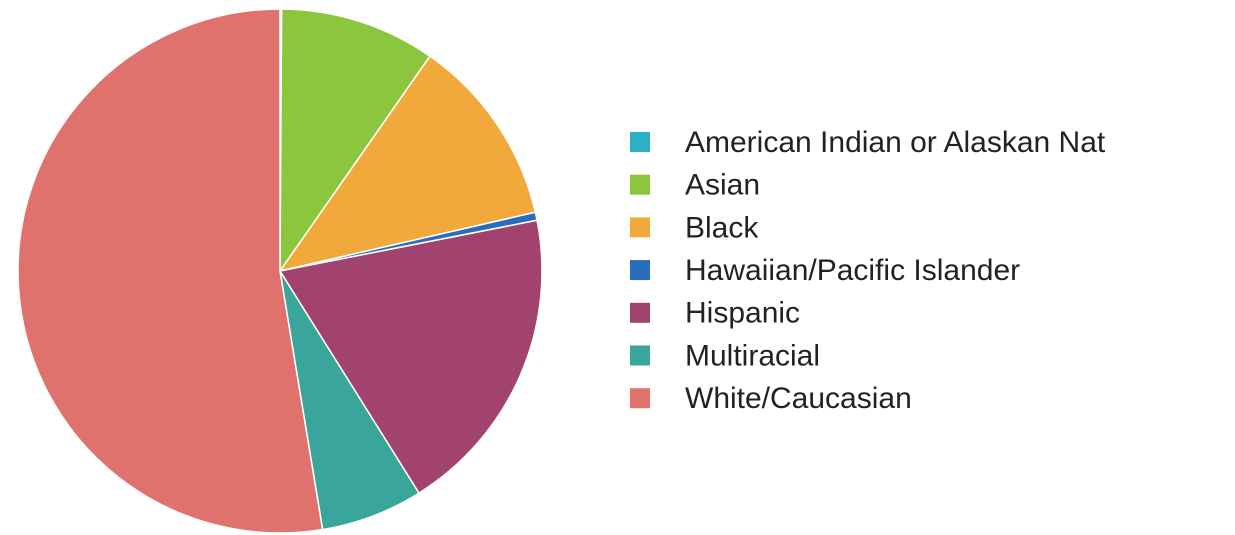 The height and width of the screenshot is (535, 1235). I want to click on legend-label: Hawaiian/Pacific Islander, so click(852, 270).